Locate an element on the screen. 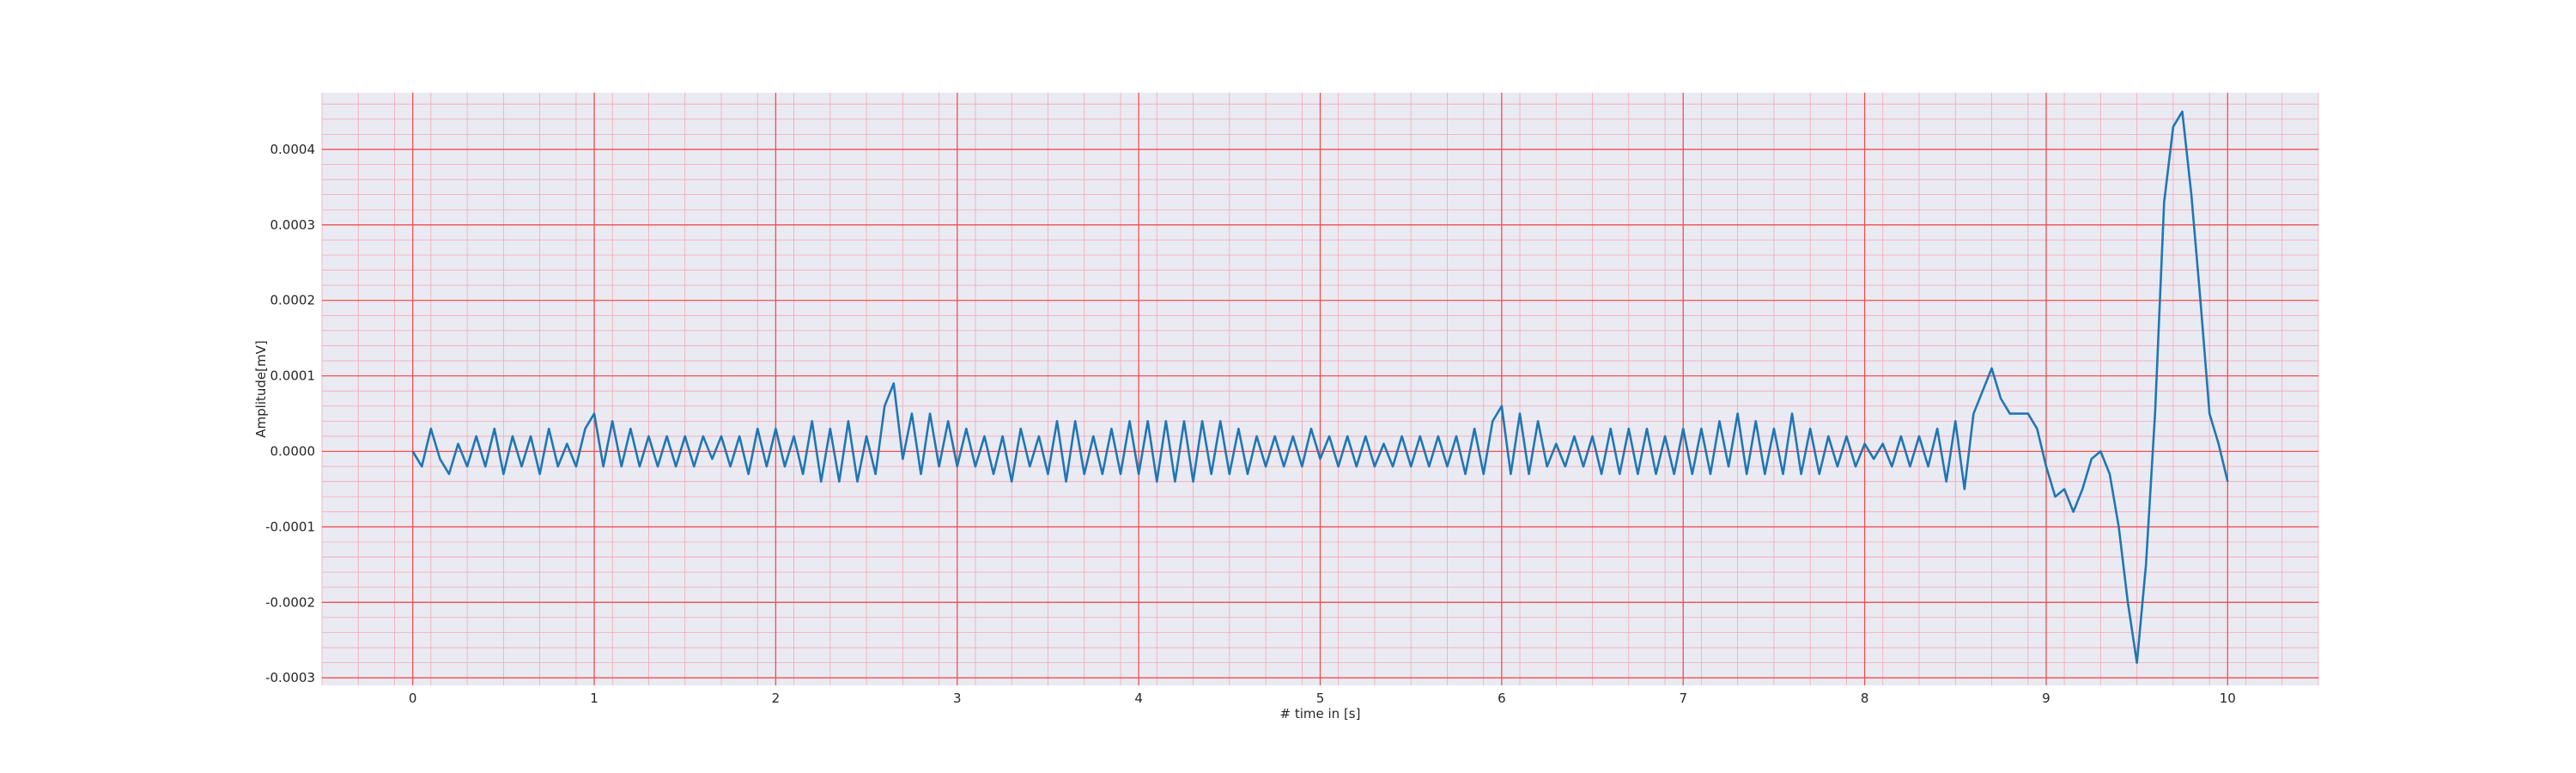  x-tick-label: 0 is located at coordinates (413, 698).